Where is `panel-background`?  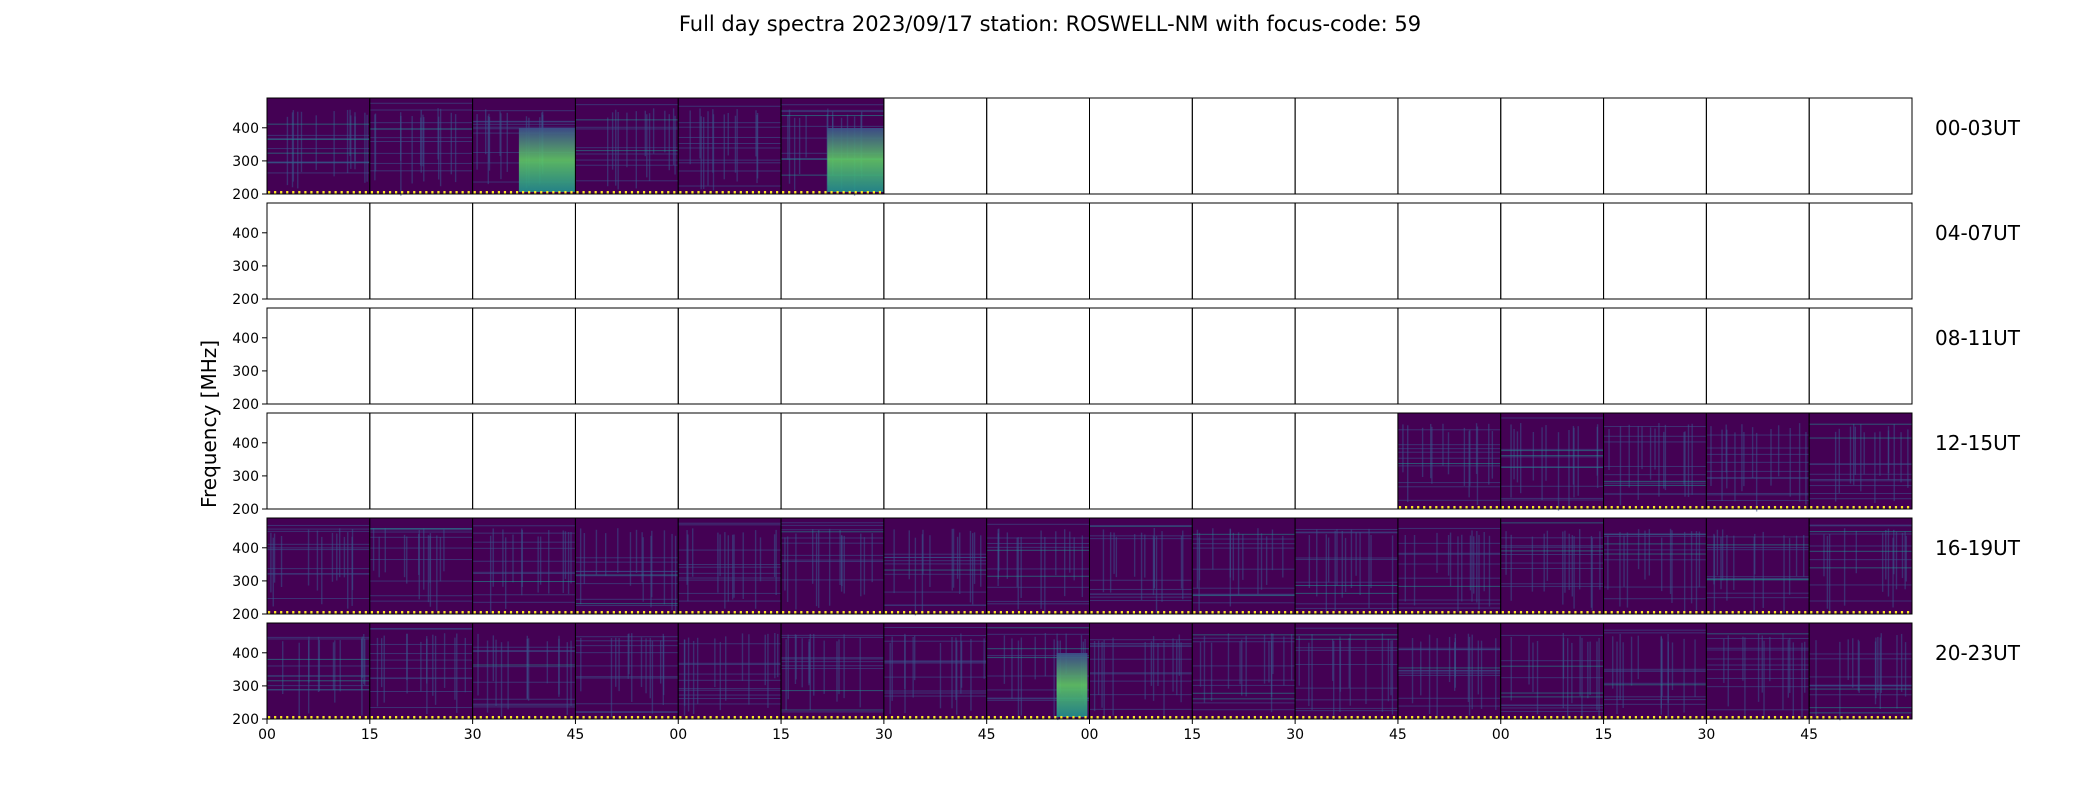 panel-background is located at coordinates (627, 566).